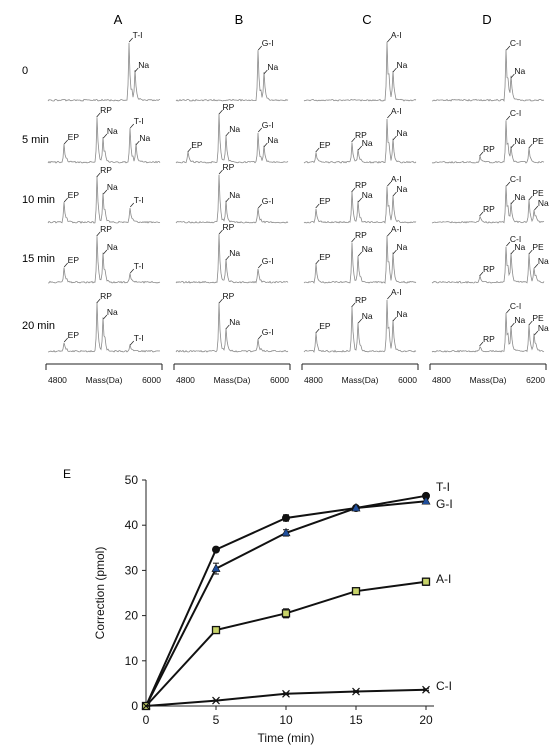  Describe the element at coordinates (366, 19) in the screenshot. I see `column-label-c: C` at that location.